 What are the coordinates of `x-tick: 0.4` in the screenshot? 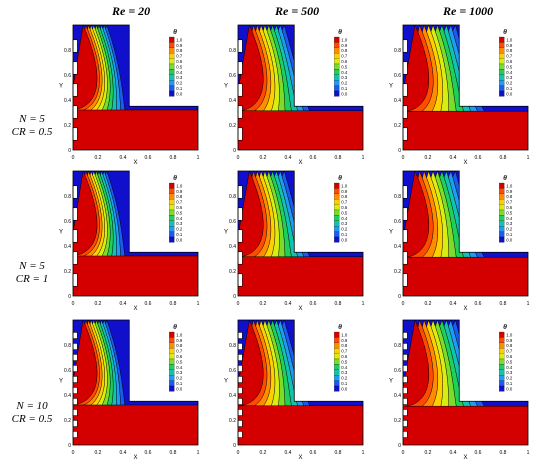 It's located at (288, 453).